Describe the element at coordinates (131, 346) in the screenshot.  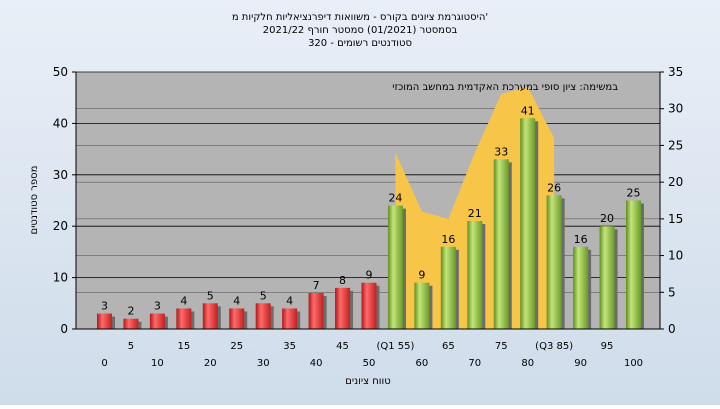
I see `x-tick-label-upper: 5` at that location.